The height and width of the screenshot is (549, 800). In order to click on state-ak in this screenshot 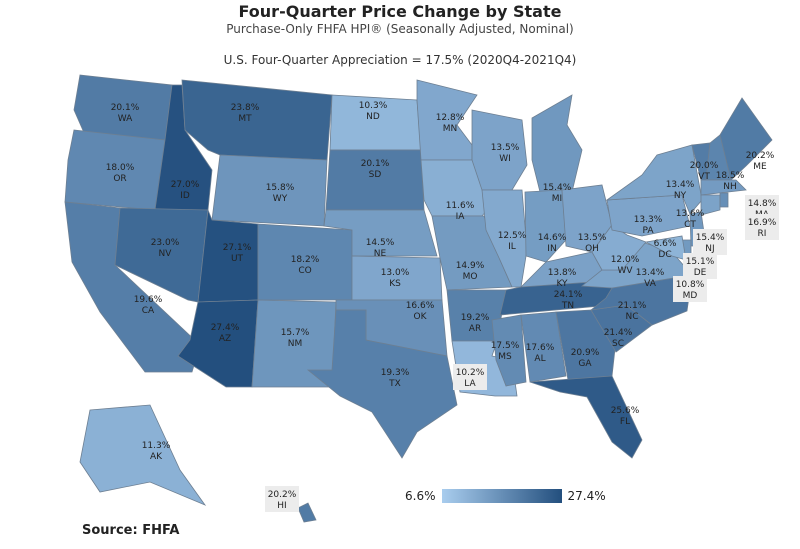, I will do `click(143, 455)`.